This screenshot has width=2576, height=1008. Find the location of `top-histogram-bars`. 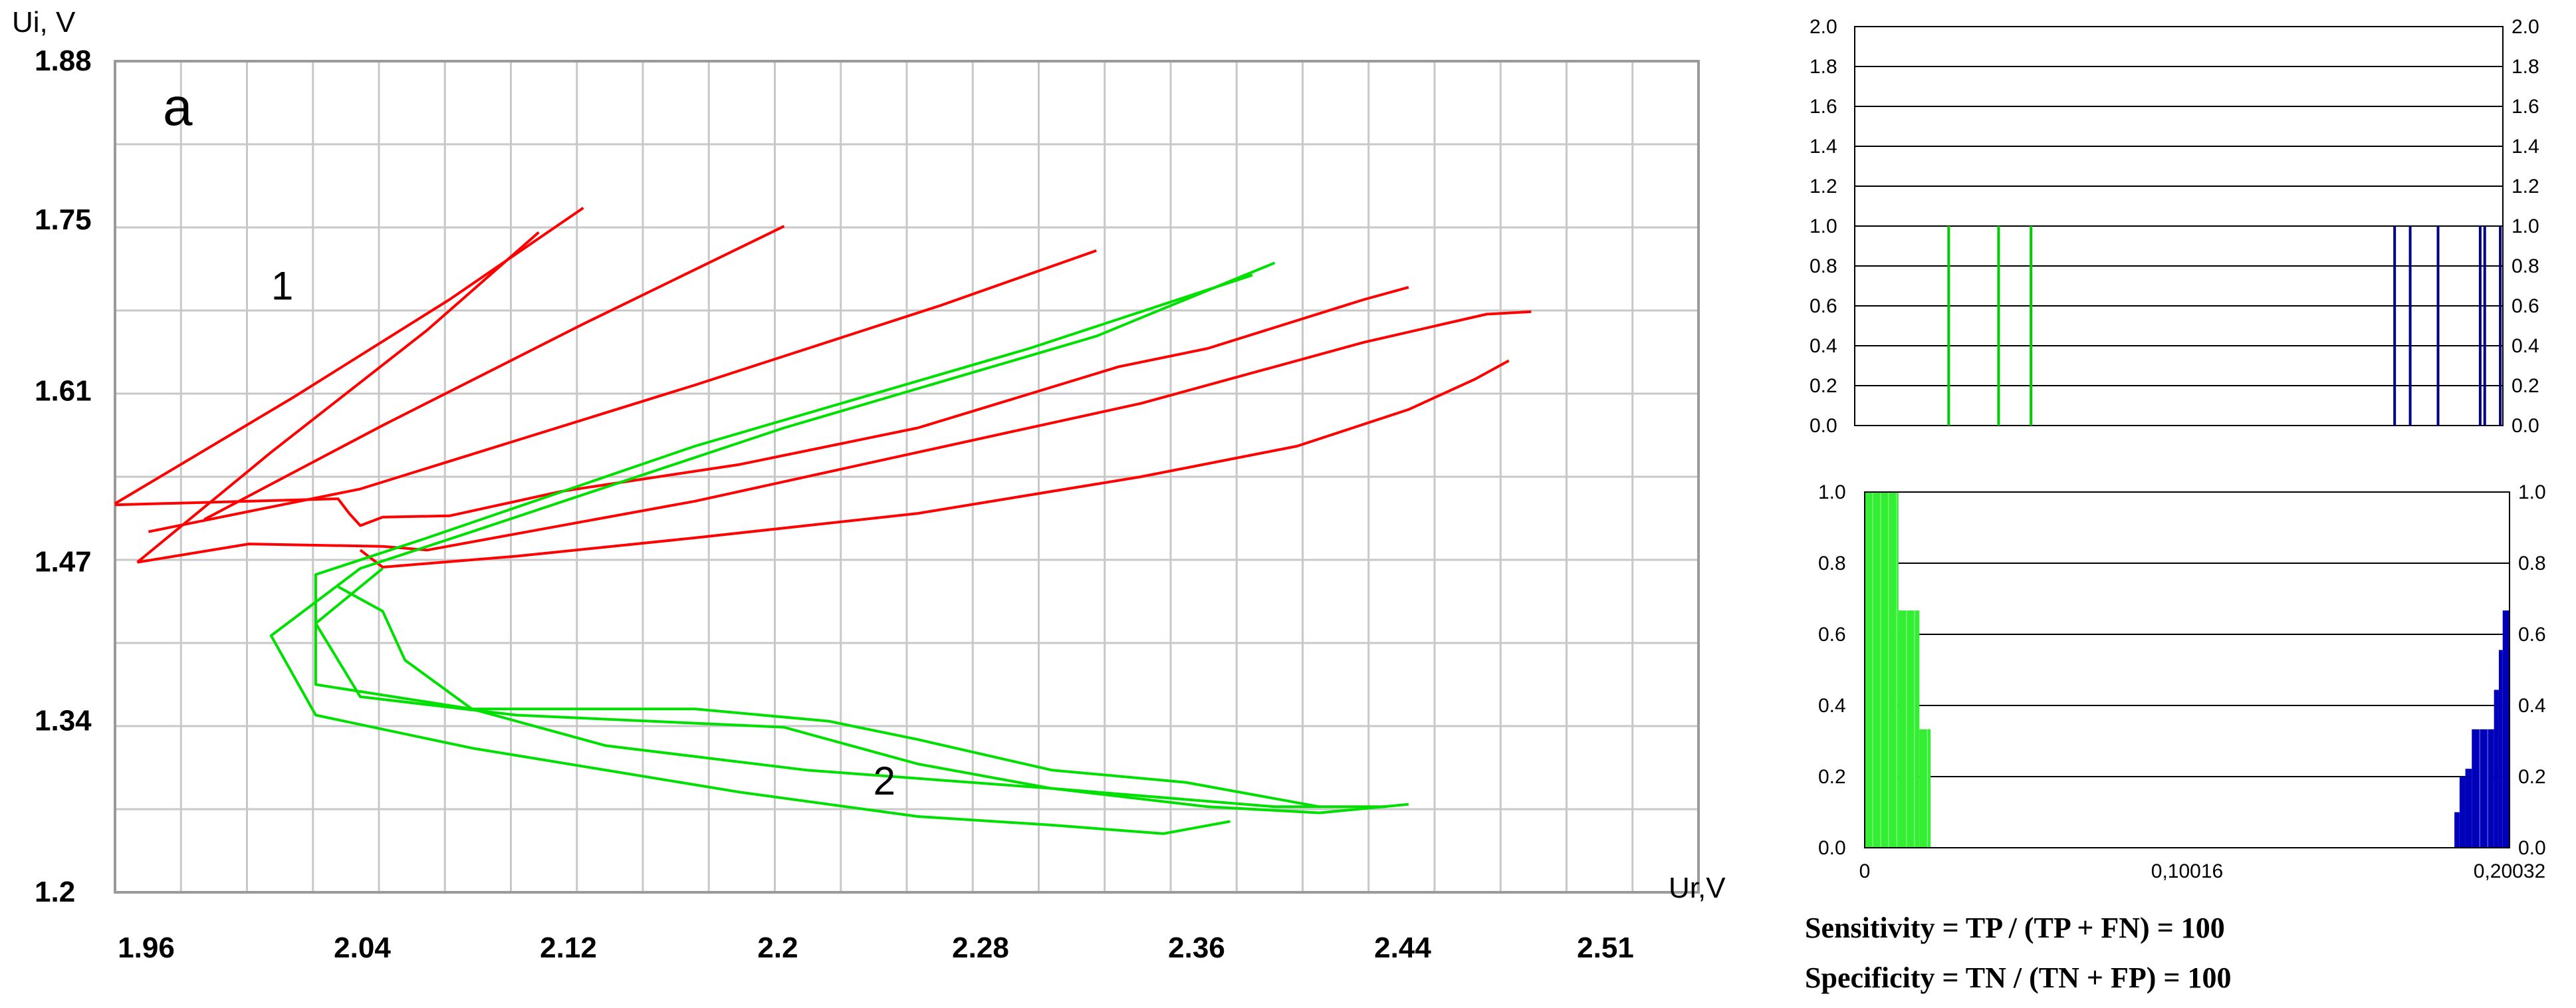

top-histogram-bars is located at coordinates (2224, 326).